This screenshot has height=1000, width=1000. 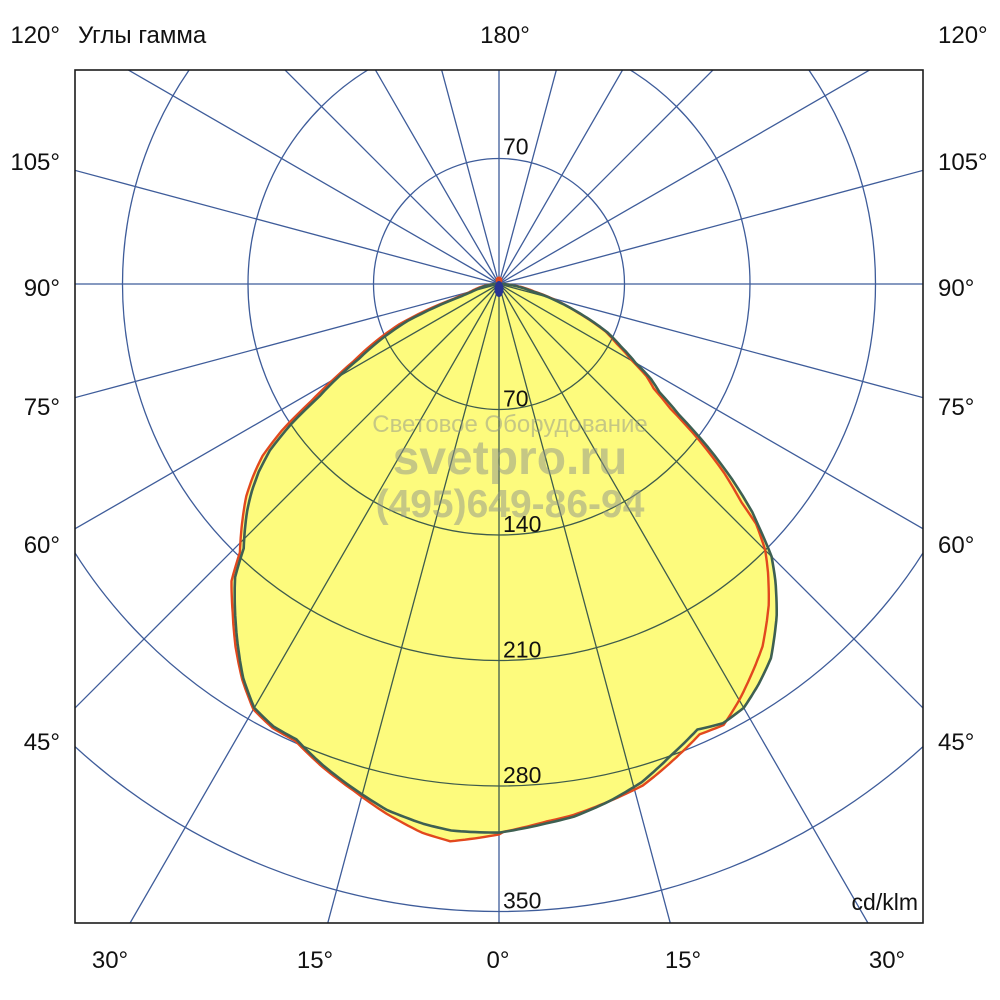 I want to click on pole-marker, so click(x=499, y=289).